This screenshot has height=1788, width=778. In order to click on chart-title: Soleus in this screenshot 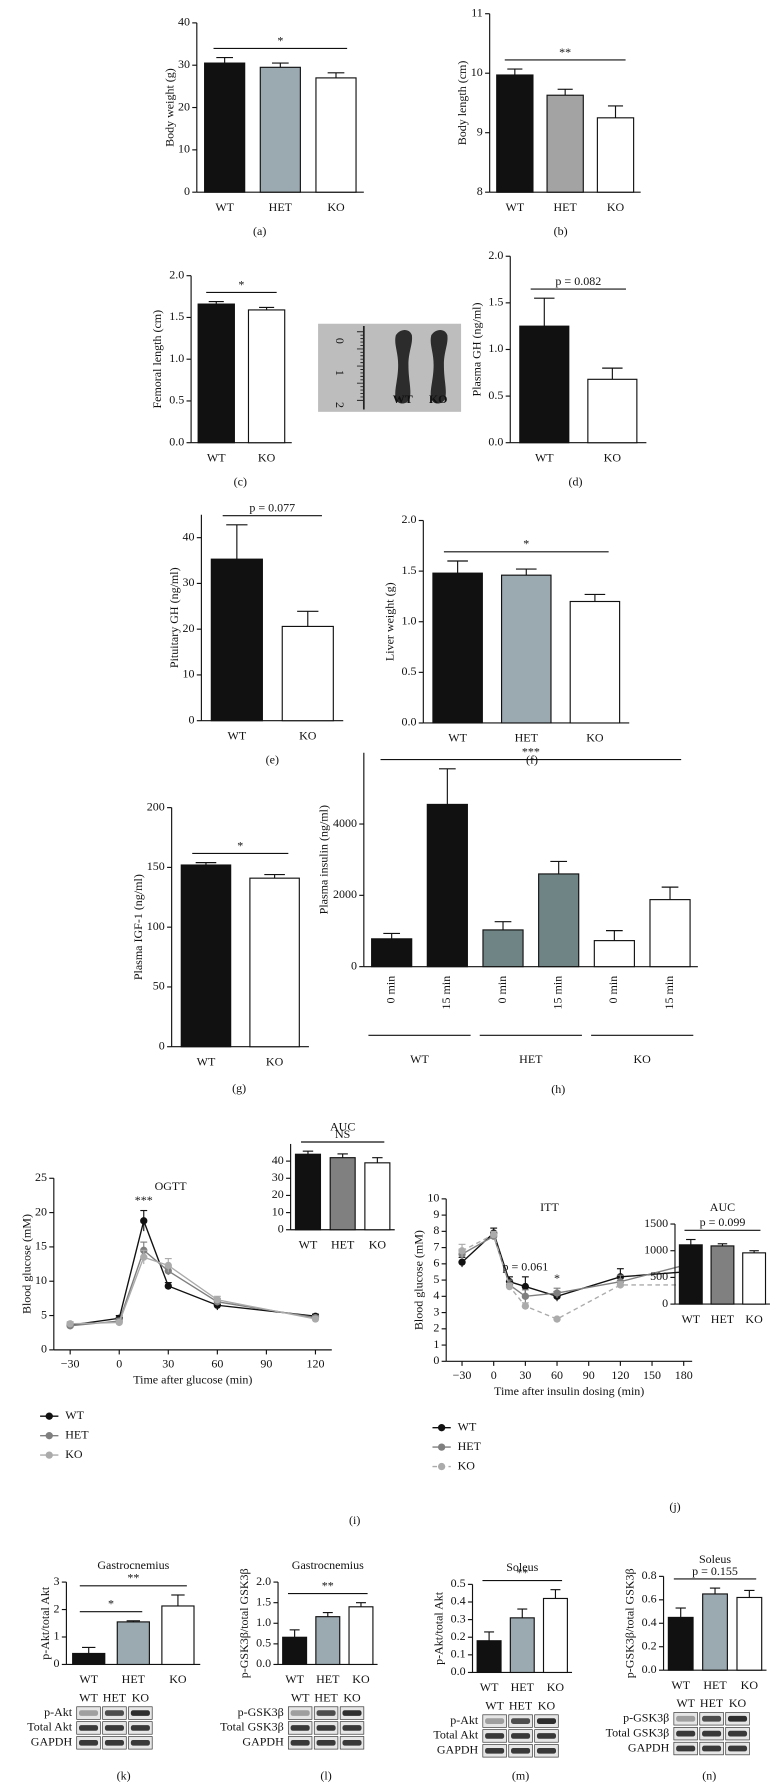, I will do `click(715, 1559)`.